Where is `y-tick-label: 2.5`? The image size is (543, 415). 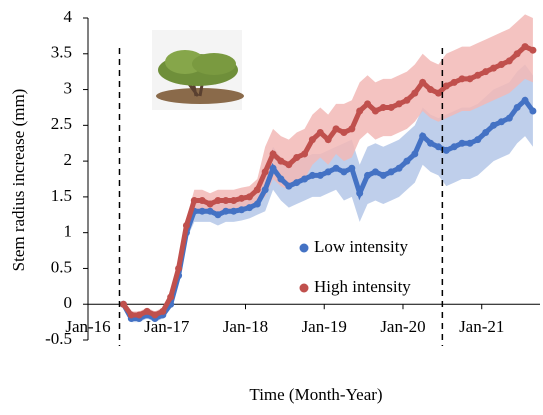 y-tick-label: 2.5 is located at coordinates (61, 123).